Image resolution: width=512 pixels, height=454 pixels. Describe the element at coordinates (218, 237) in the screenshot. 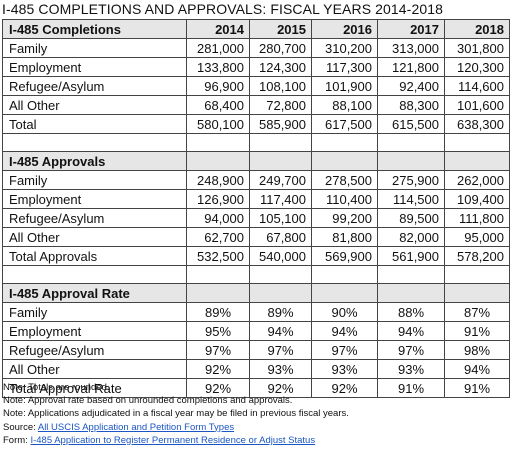

I see `cell: 62,700` at that location.